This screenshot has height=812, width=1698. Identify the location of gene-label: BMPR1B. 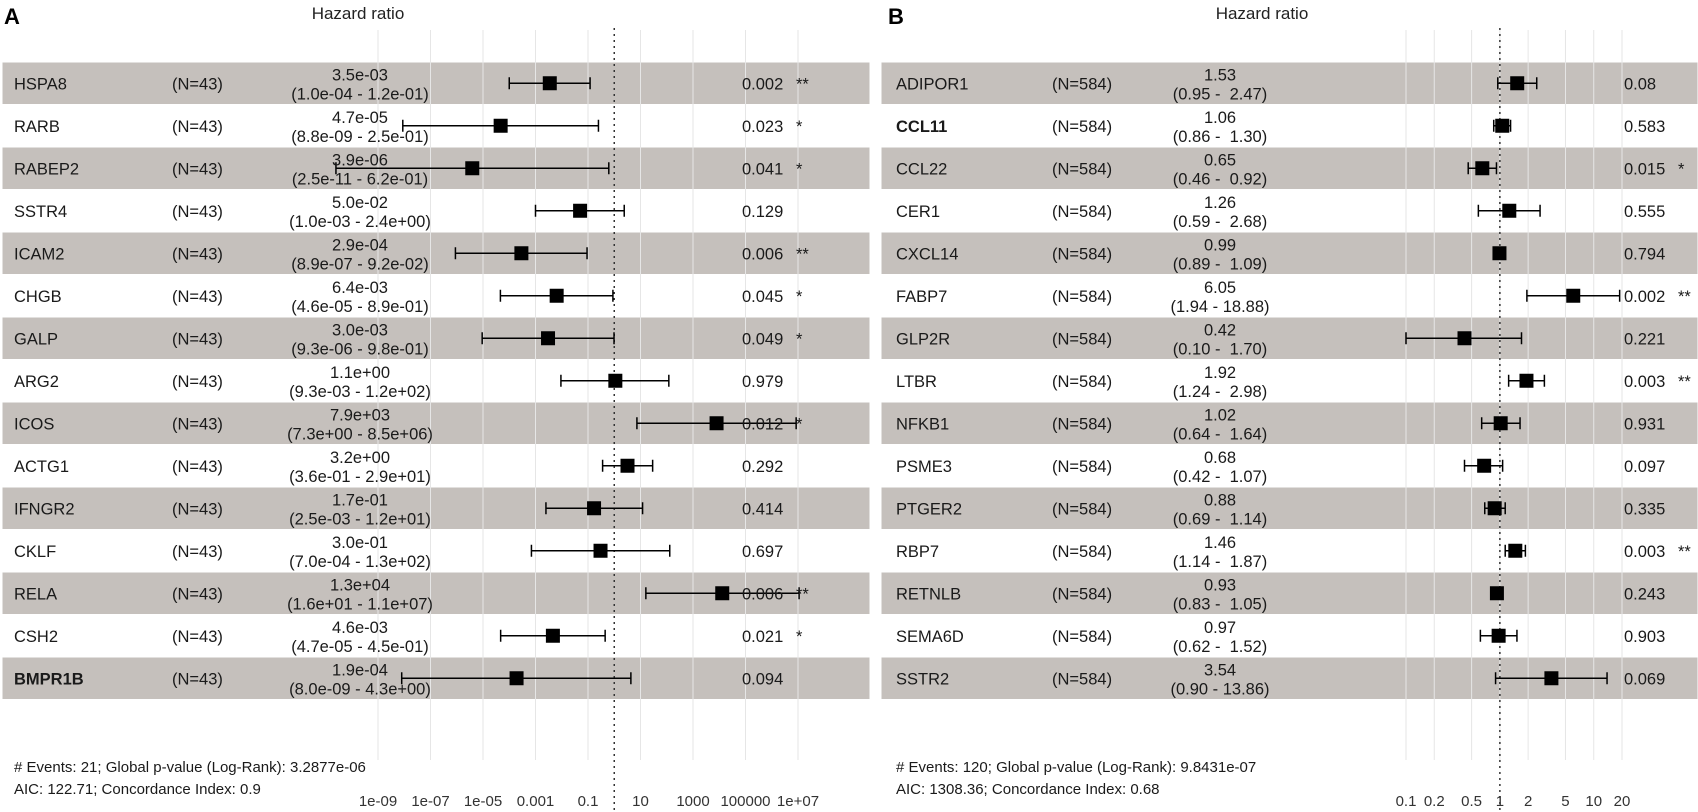
(49, 679).